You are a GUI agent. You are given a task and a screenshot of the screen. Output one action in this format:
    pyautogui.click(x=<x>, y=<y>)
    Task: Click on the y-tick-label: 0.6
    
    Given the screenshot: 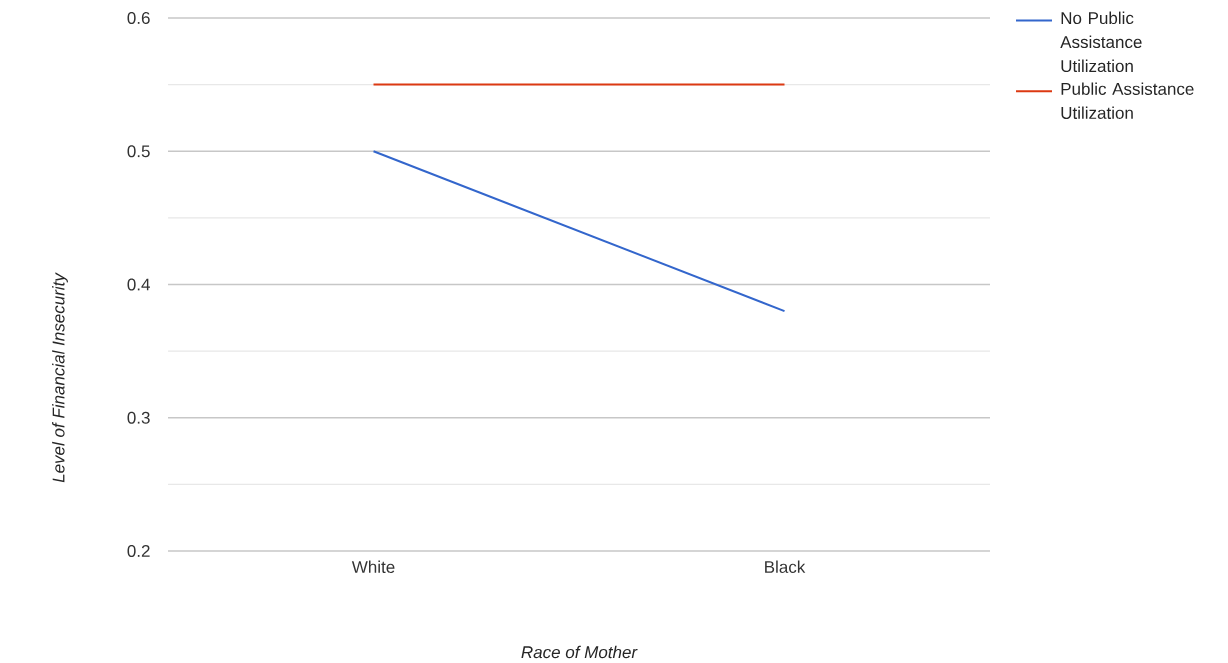 What is the action you would take?
    pyautogui.click(x=138, y=18)
    